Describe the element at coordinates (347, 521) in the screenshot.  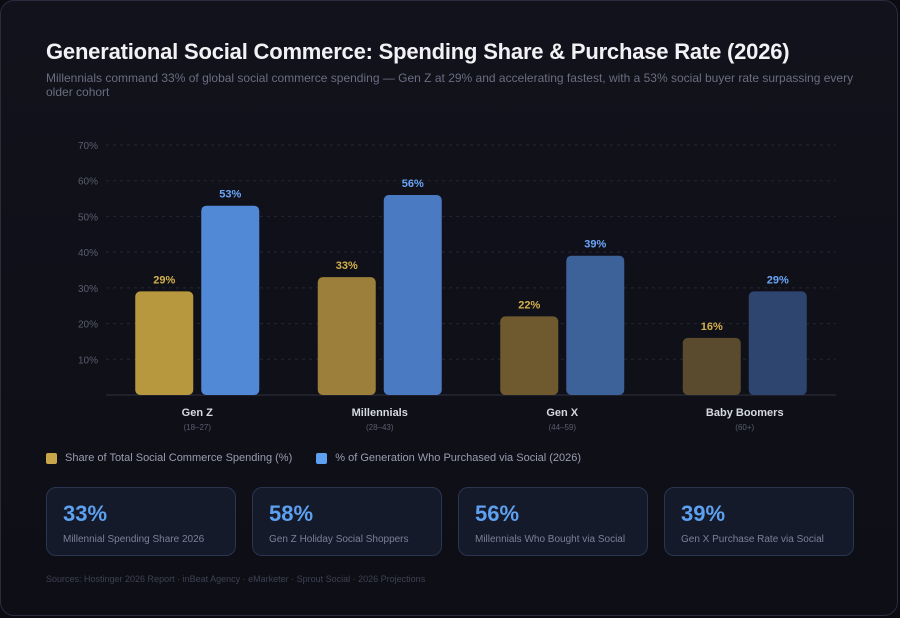
I see `stat-card-genz-holiday: 58% Gen Z Holiday Social Shoppers` at that location.